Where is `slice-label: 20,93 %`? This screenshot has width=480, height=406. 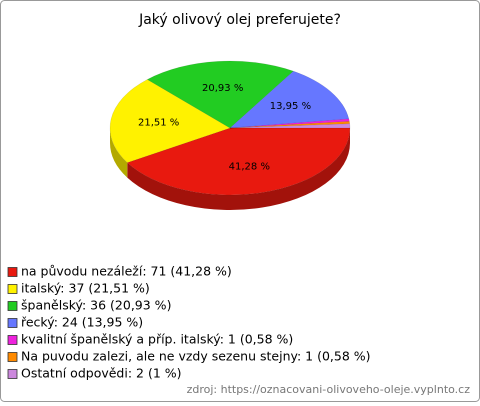 slice-label: 20,93 % is located at coordinates (222, 88).